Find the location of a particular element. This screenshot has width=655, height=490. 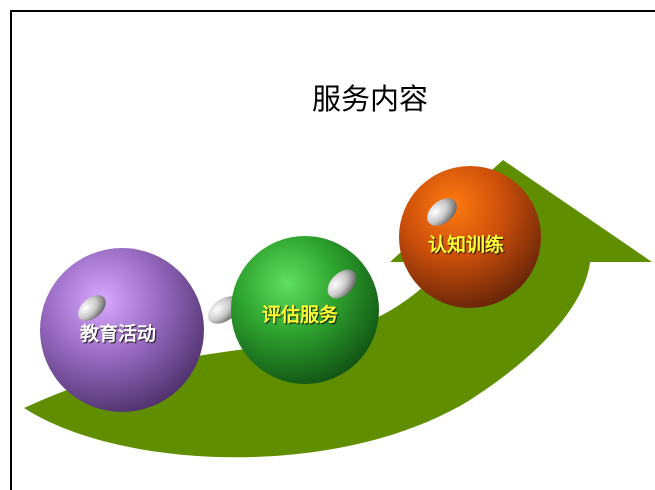

evaluation-ball-highlight is located at coordinates (342, 284).